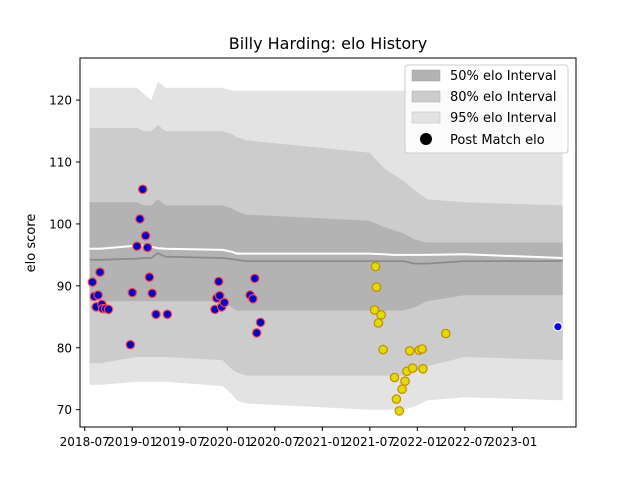 Image resolution: width=640 pixels, height=480 pixels. Describe the element at coordinates (465, 442) in the screenshot. I see `x-tick-label: 2022-07` at that location.